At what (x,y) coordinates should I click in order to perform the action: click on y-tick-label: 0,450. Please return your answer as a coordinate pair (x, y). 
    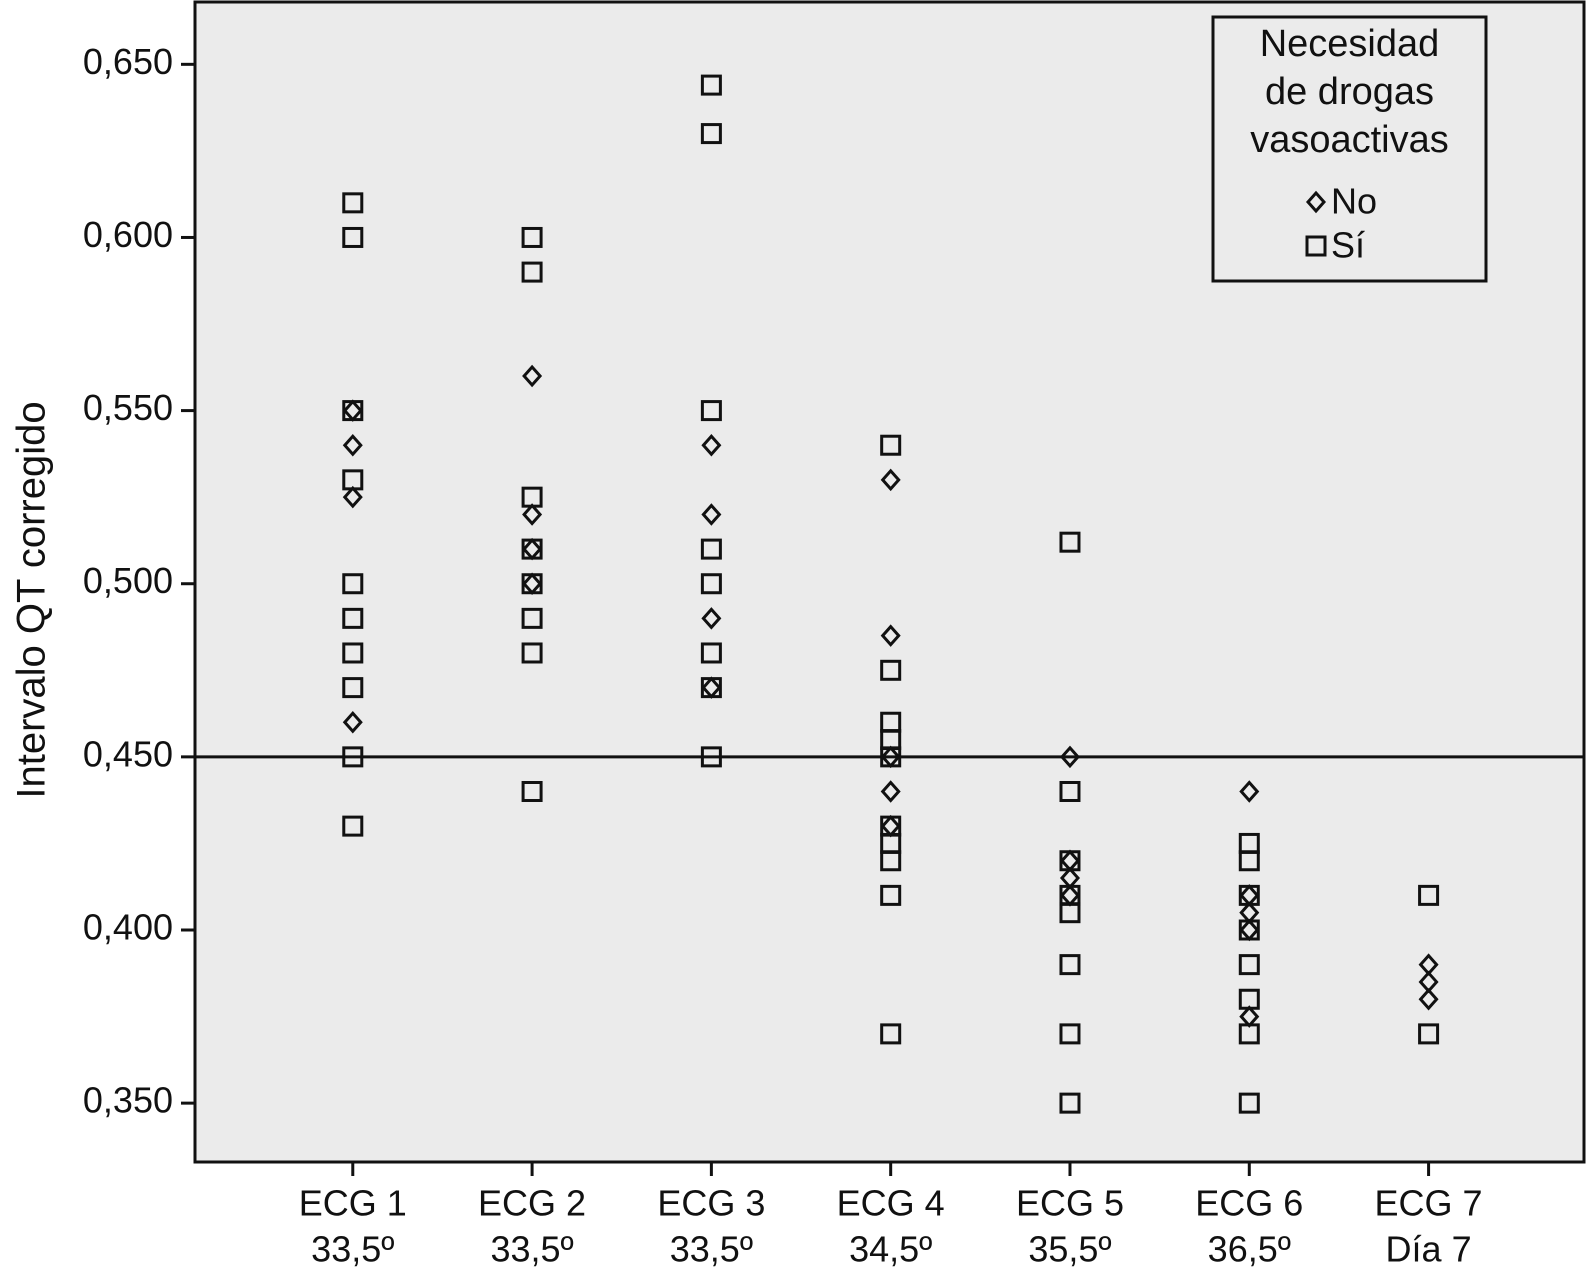
    Looking at the image, I should click on (128, 753).